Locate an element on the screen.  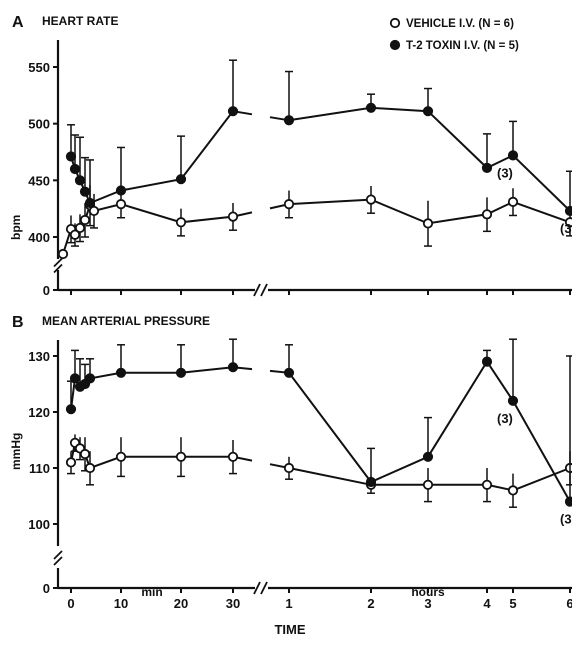
panel-a-ylabel: bpm is located at coordinates (16, 227).